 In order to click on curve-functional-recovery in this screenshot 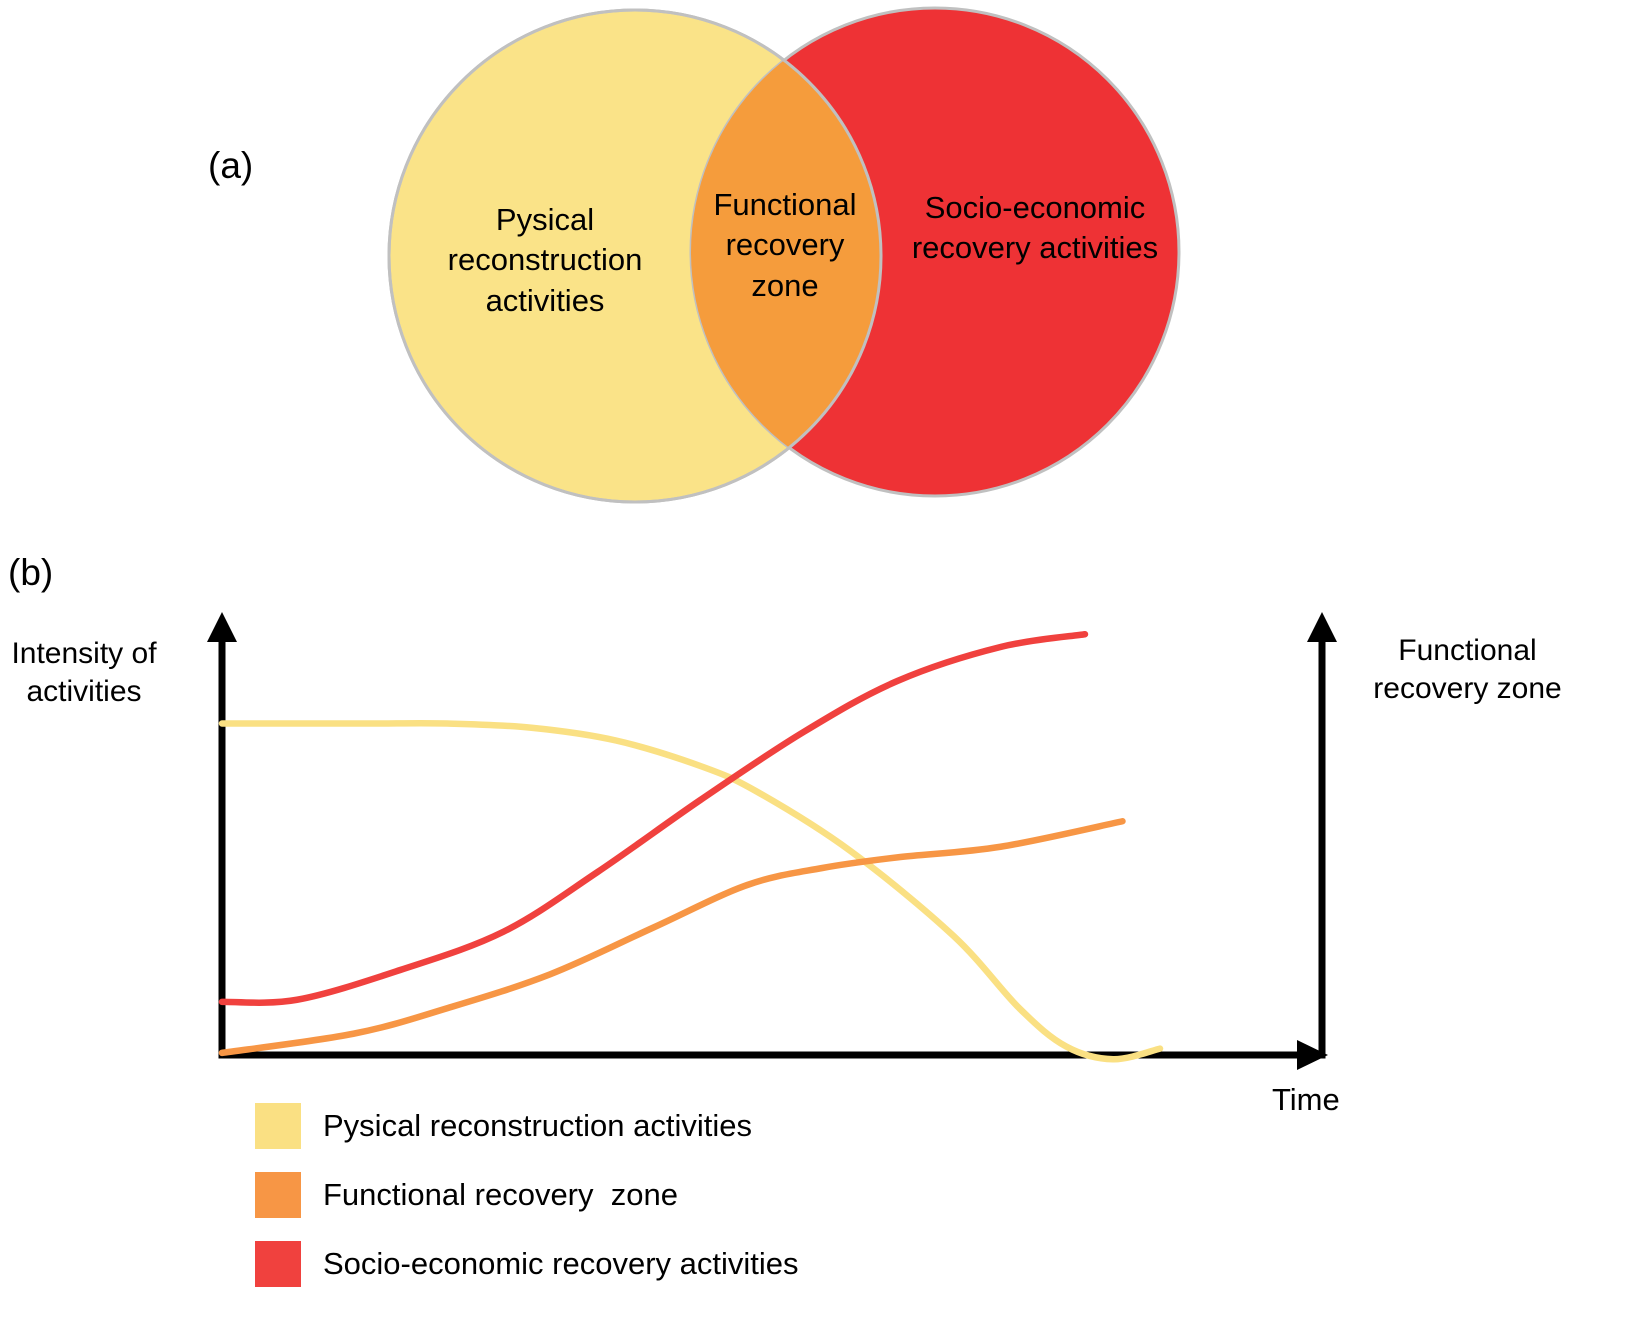, I will do `click(672, 937)`.